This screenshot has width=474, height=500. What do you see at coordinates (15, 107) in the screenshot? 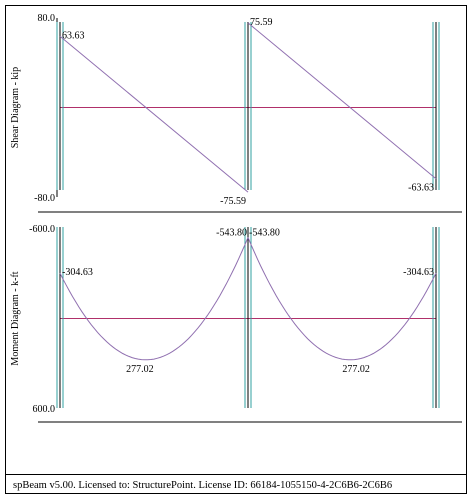
I see `y-axis-label: Shear Diagram - kip` at bounding box center [15, 107].